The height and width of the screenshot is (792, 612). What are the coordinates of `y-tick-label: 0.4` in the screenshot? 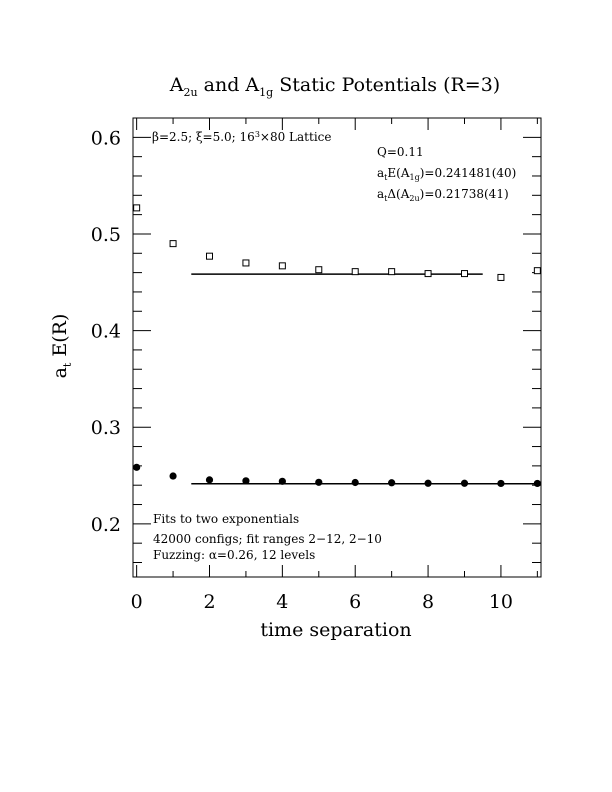 It's located at (106, 332).